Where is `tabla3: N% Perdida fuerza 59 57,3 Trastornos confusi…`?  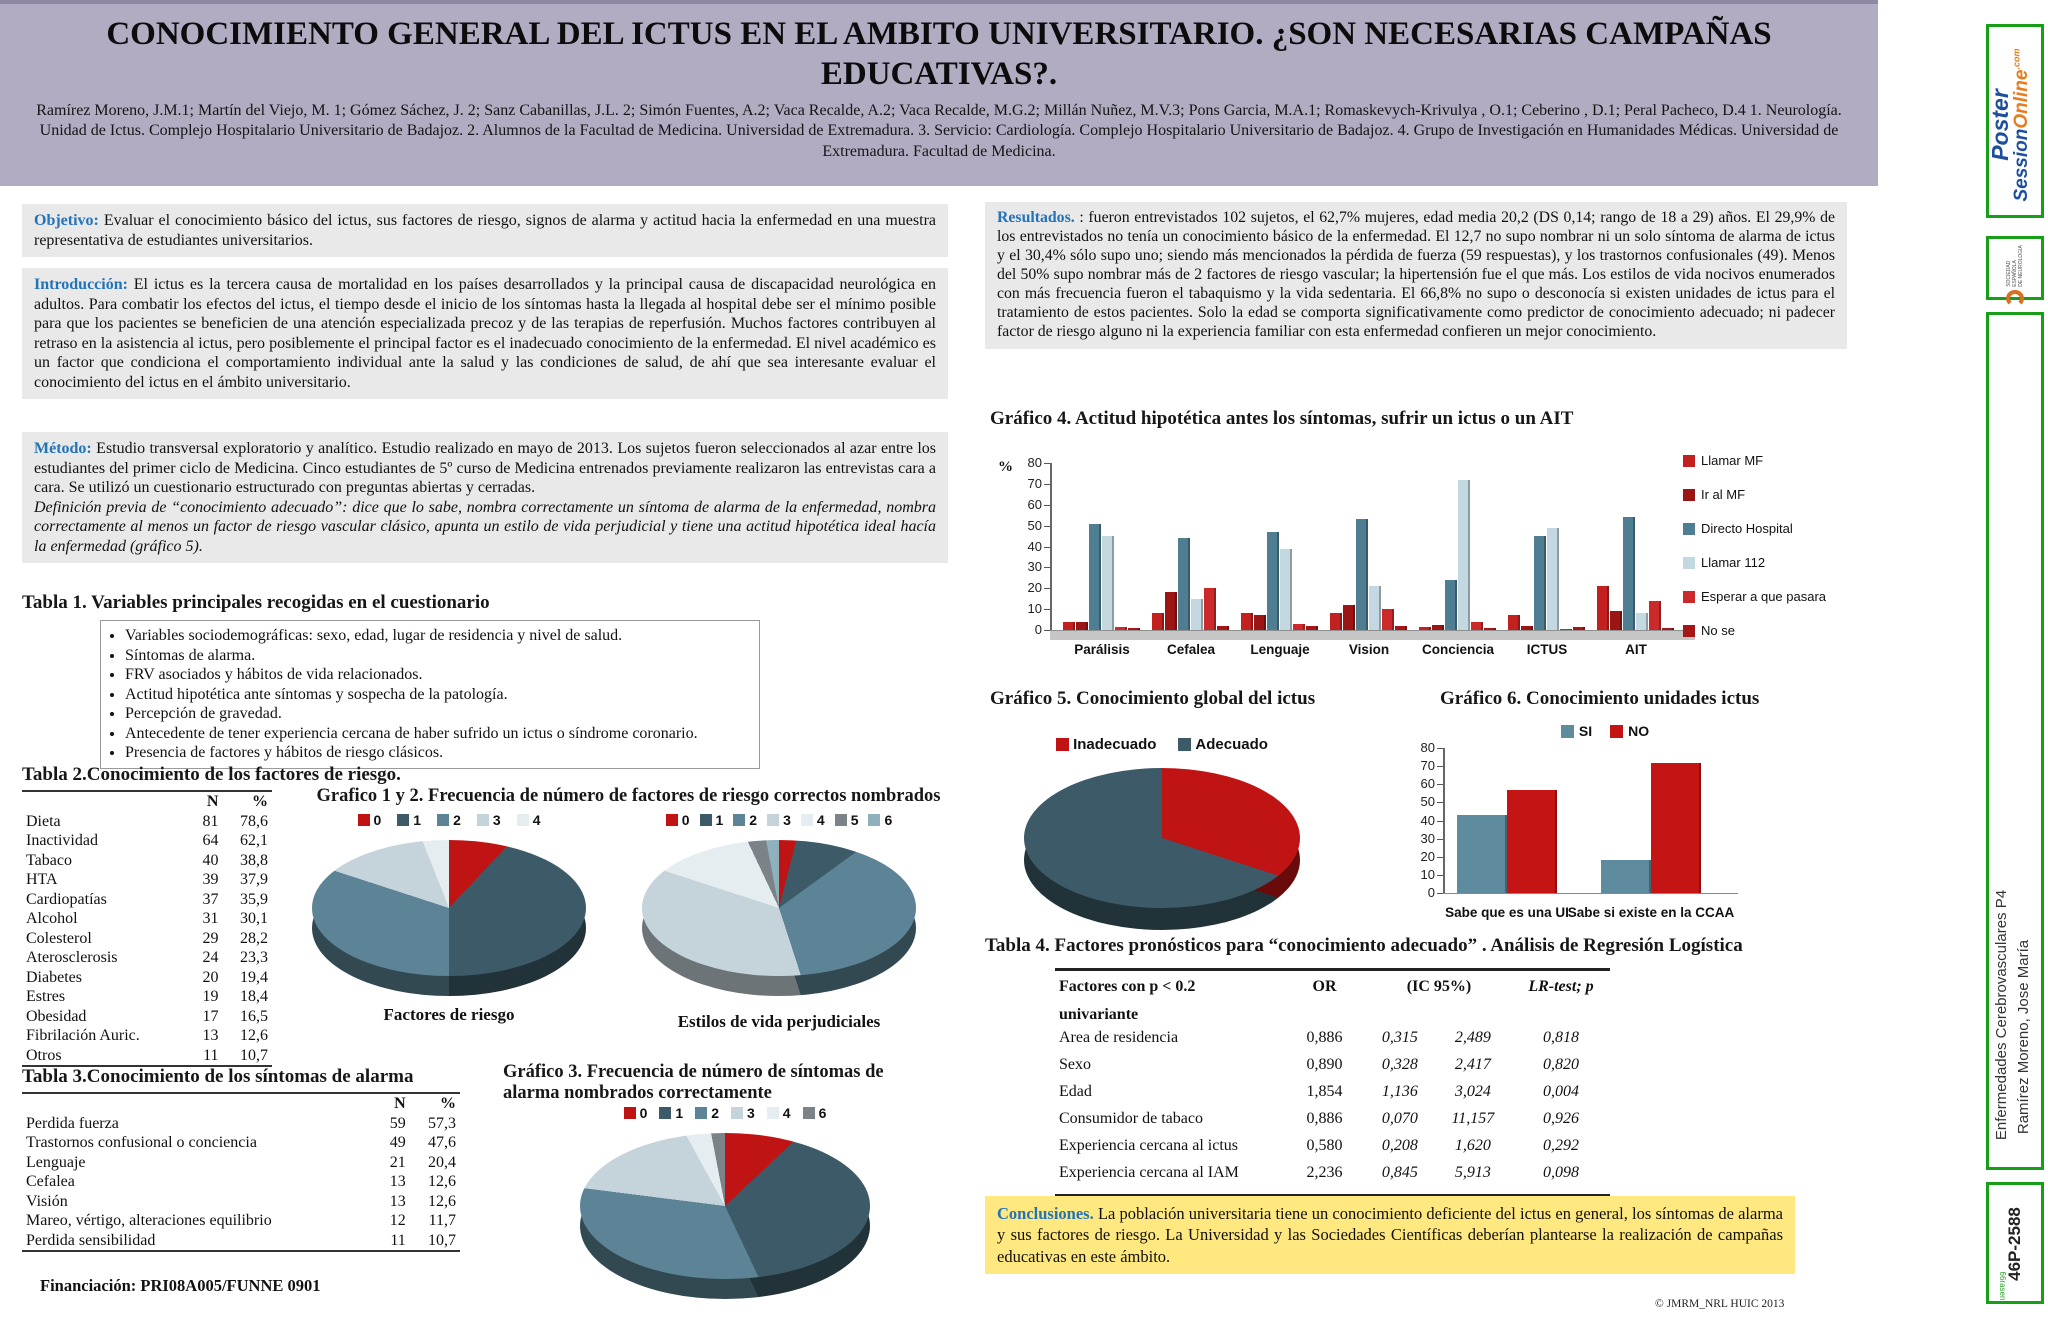 tabla3: N% Perdida fuerza 59 57,3 Trastornos confusi… is located at coordinates (241, 1172).